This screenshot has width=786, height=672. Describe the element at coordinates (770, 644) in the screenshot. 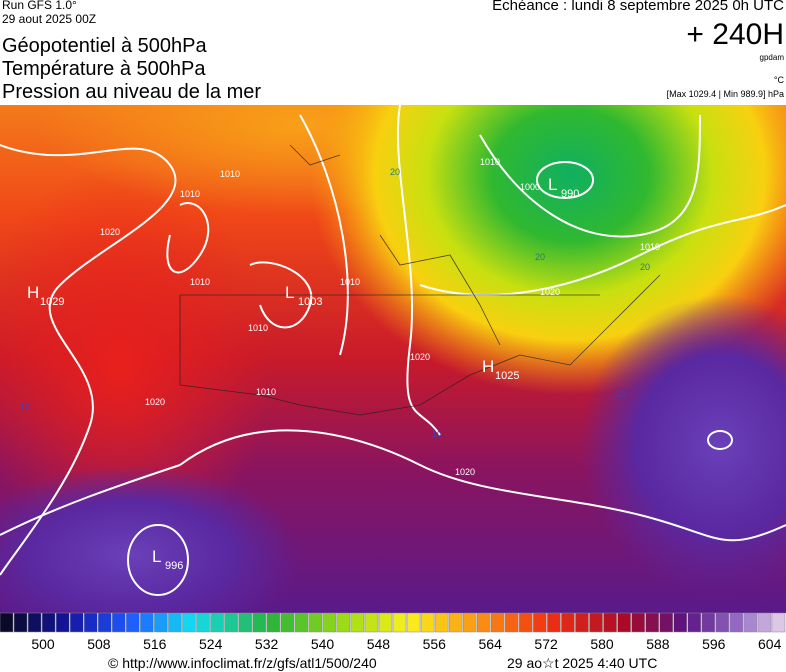

I see `colorbar-tick-label: 604` at that location.